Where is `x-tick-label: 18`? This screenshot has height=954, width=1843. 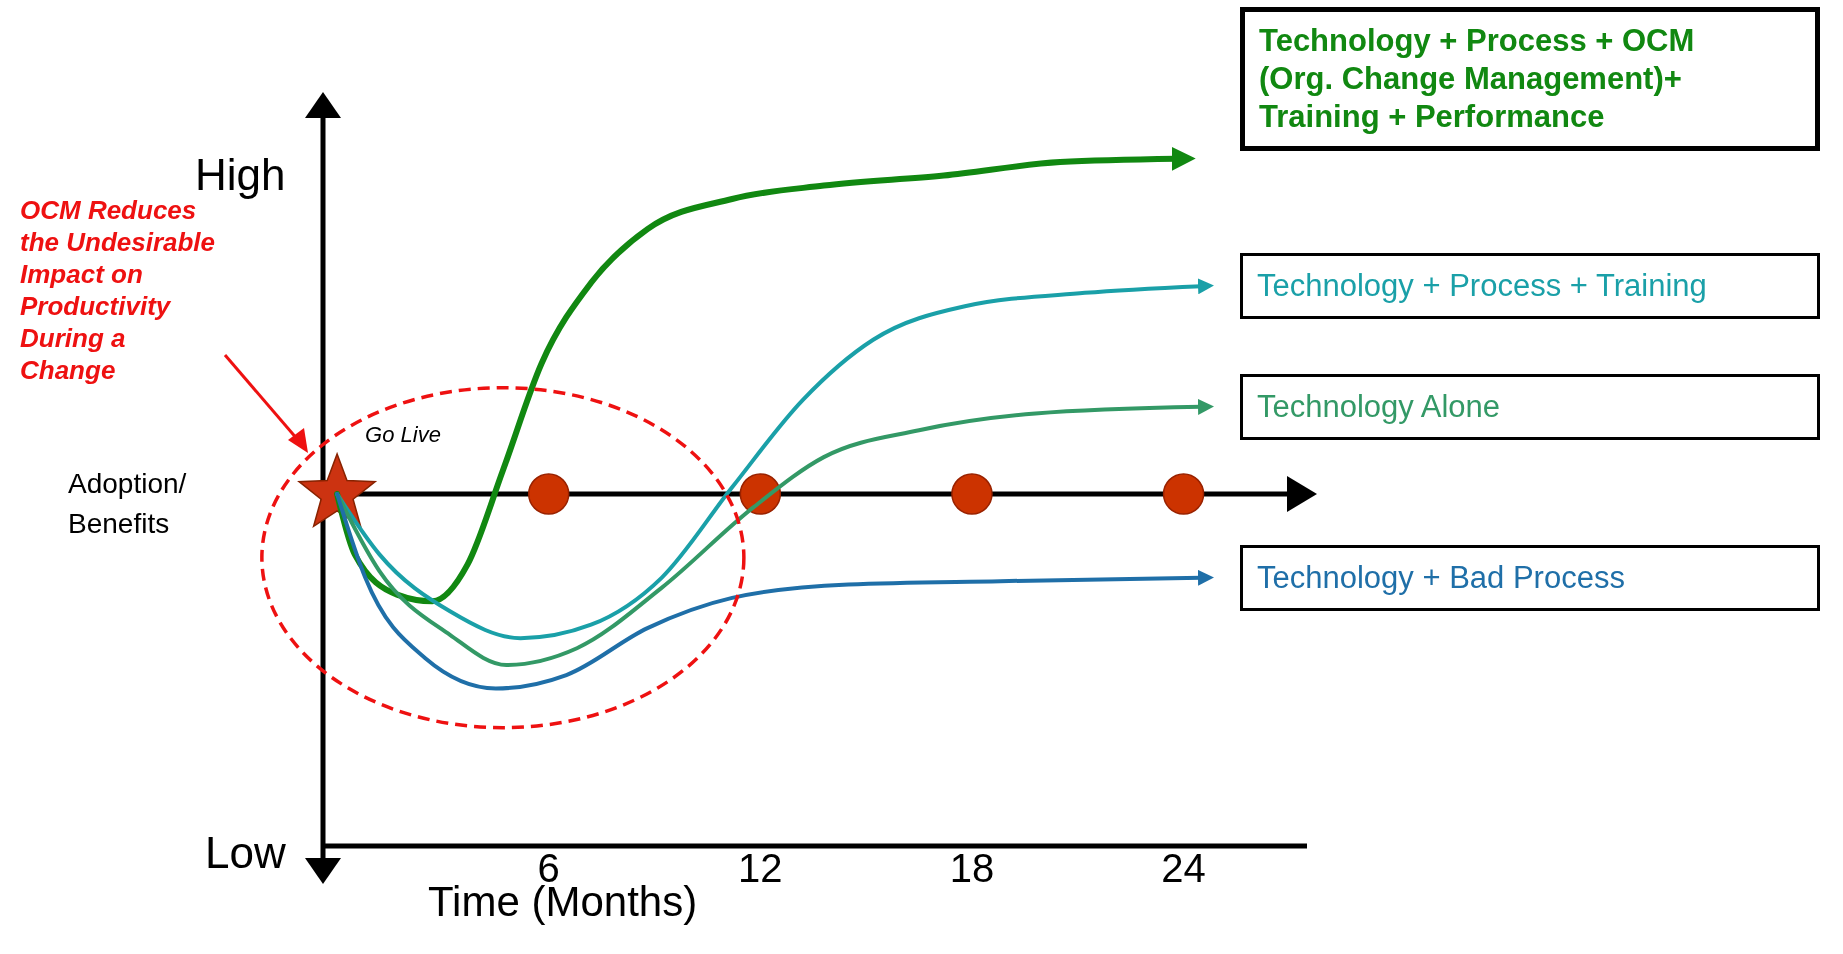
x-tick-label: 18 is located at coordinates (972, 868).